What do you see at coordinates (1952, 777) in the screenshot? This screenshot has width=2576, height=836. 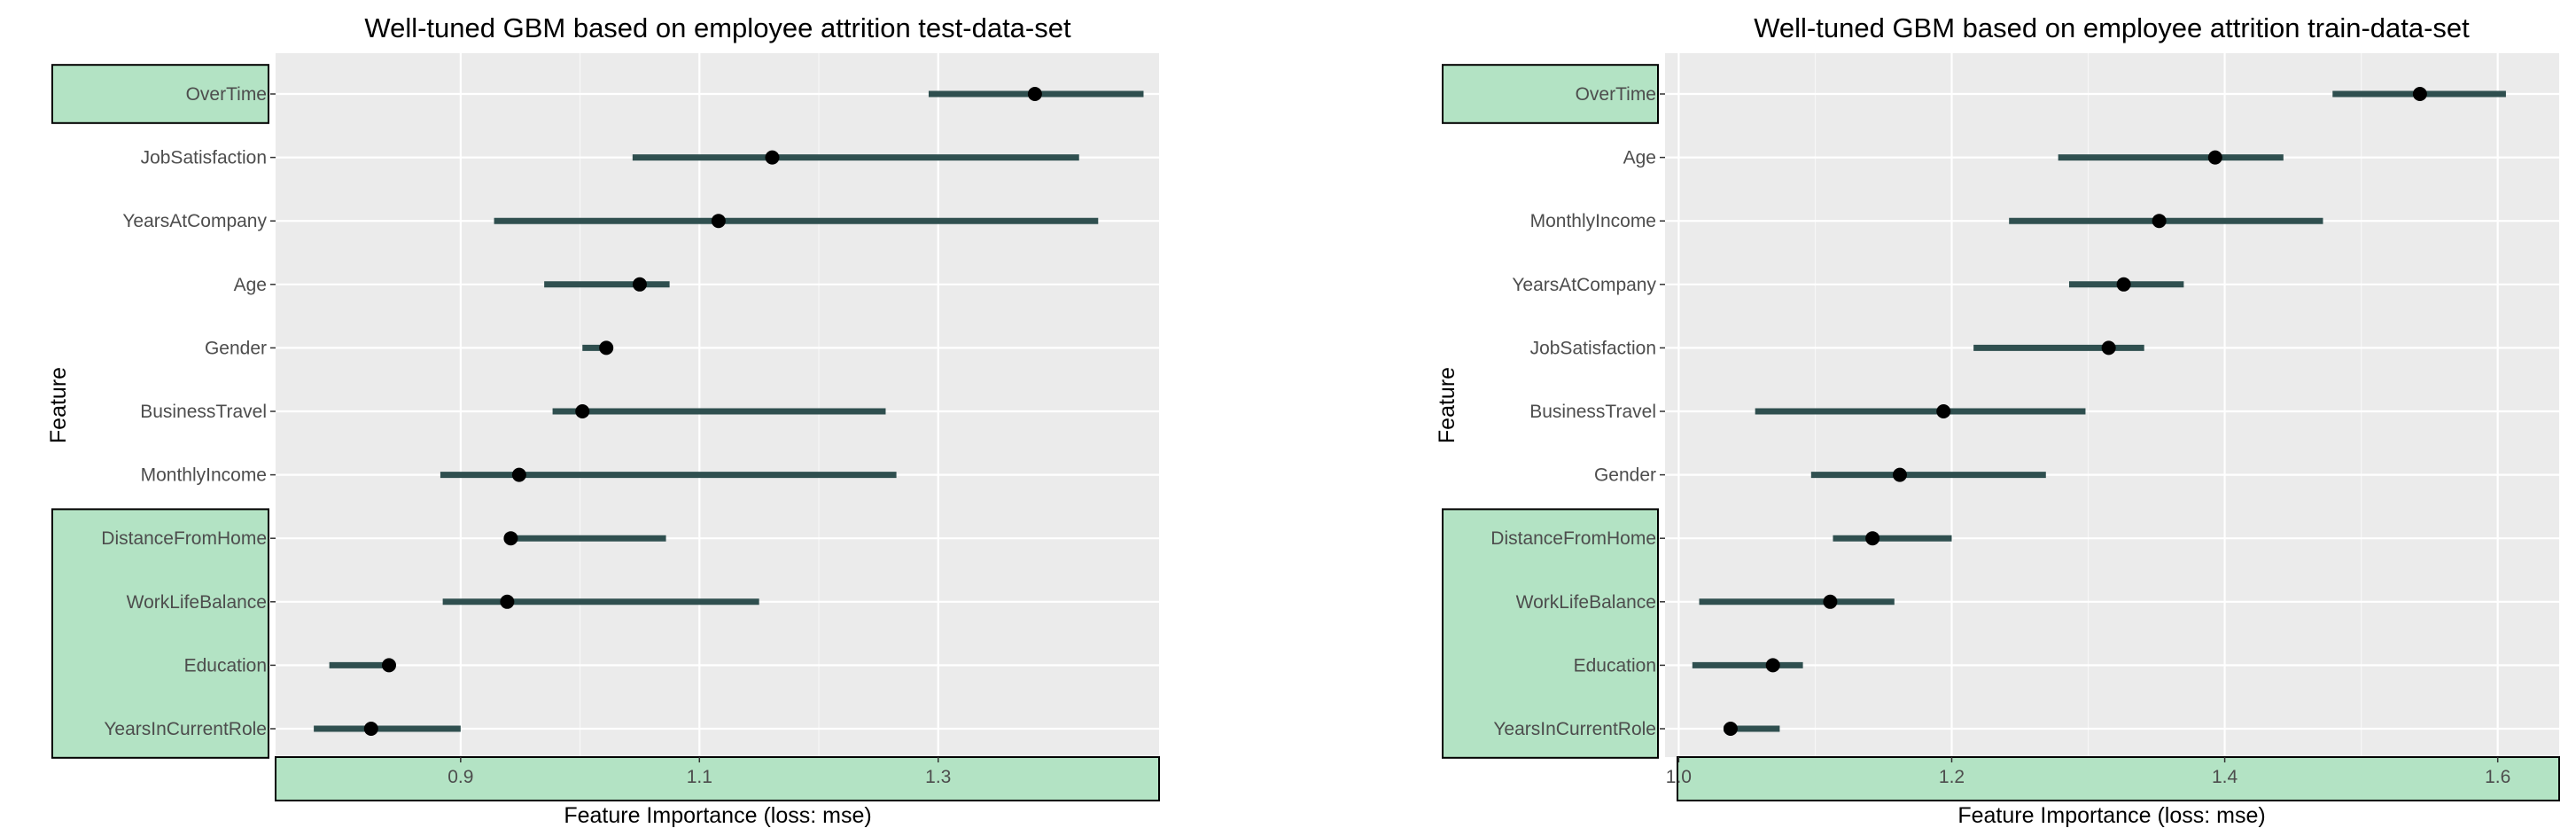 I see `x-tick-label: 1.2` at bounding box center [1952, 777].